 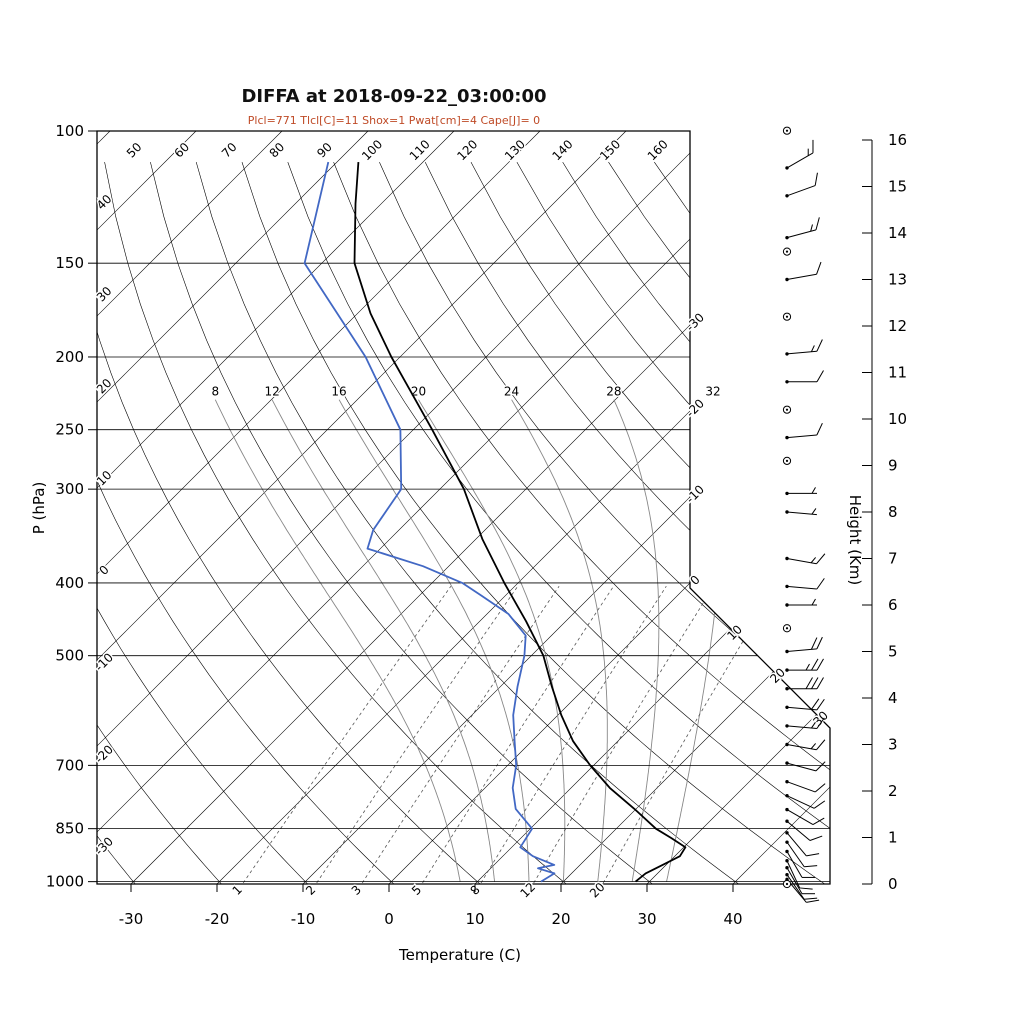 What do you see at coordinates (893, 605) in the screenshot?
I see `svg-text: 6` at bounding box center [893, 605].